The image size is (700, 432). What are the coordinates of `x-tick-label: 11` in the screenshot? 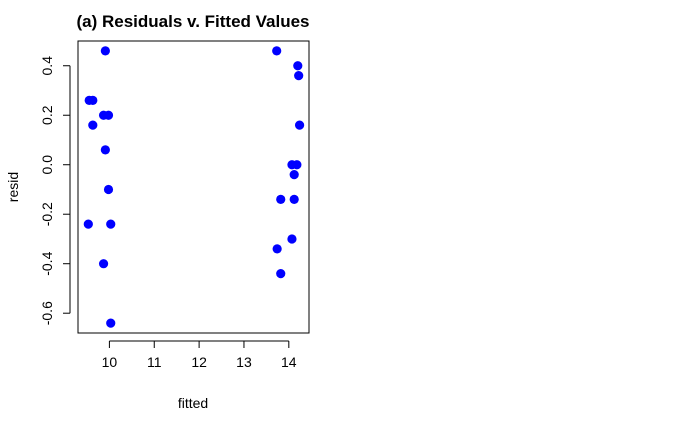 It's located at (154, 362).